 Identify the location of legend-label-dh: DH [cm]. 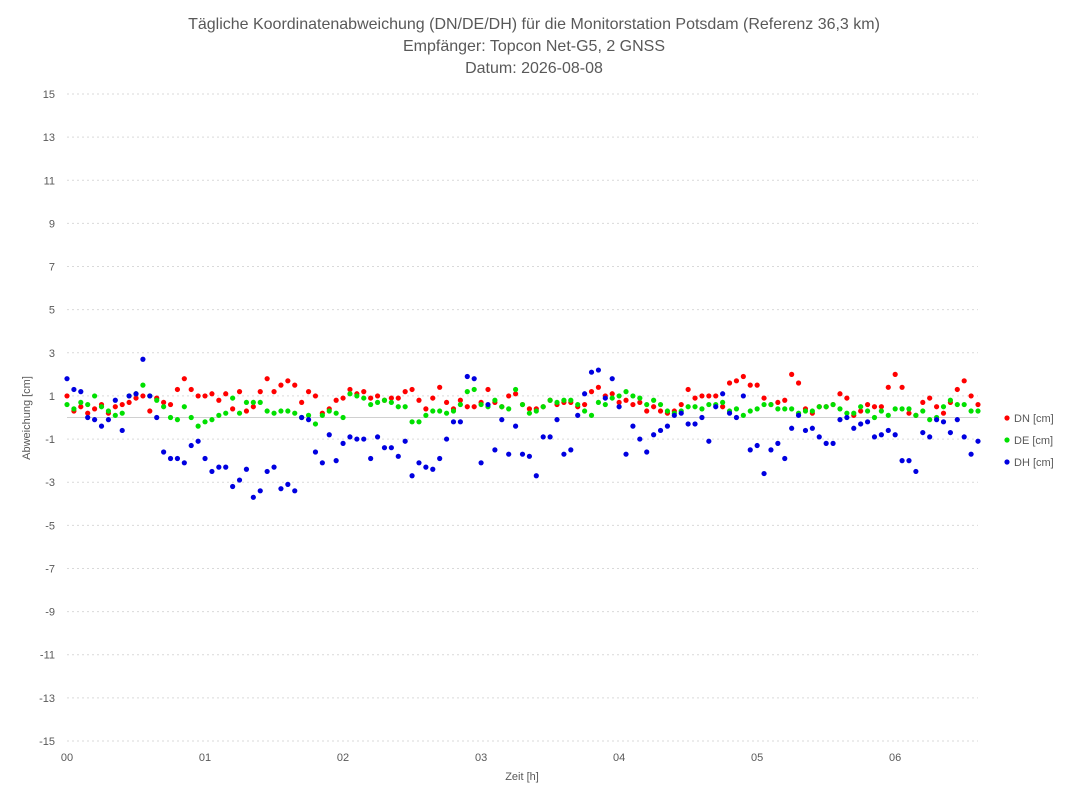
(1034, 463).